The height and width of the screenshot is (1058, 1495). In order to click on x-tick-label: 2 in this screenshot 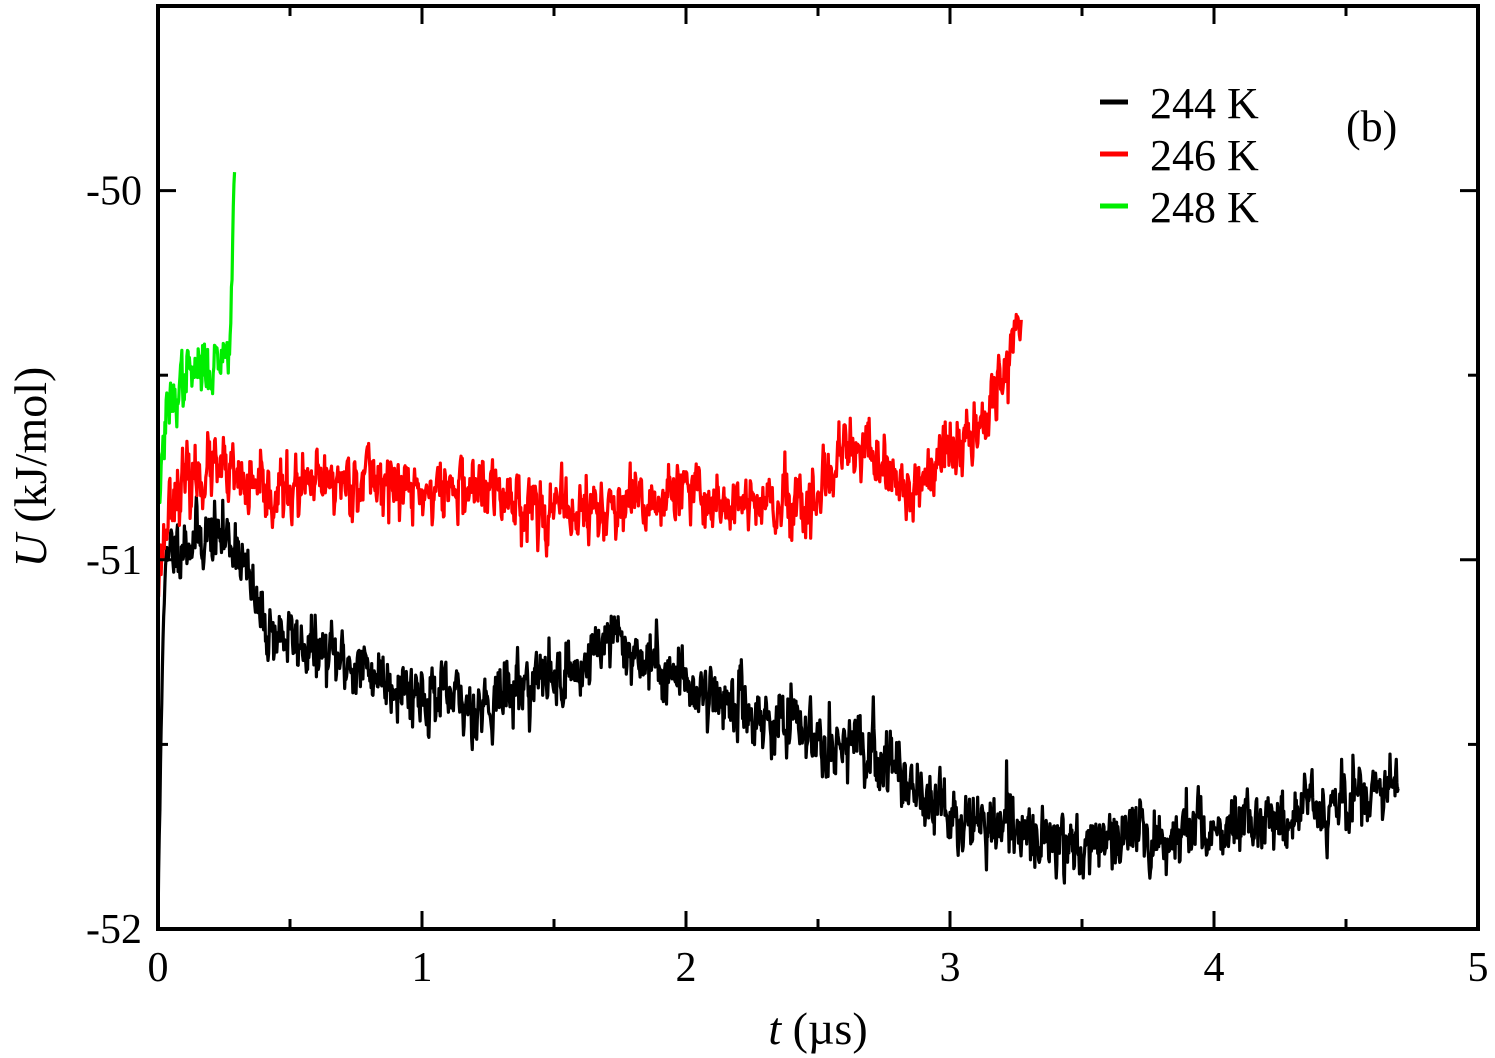, I will do `click(686, 968)`.